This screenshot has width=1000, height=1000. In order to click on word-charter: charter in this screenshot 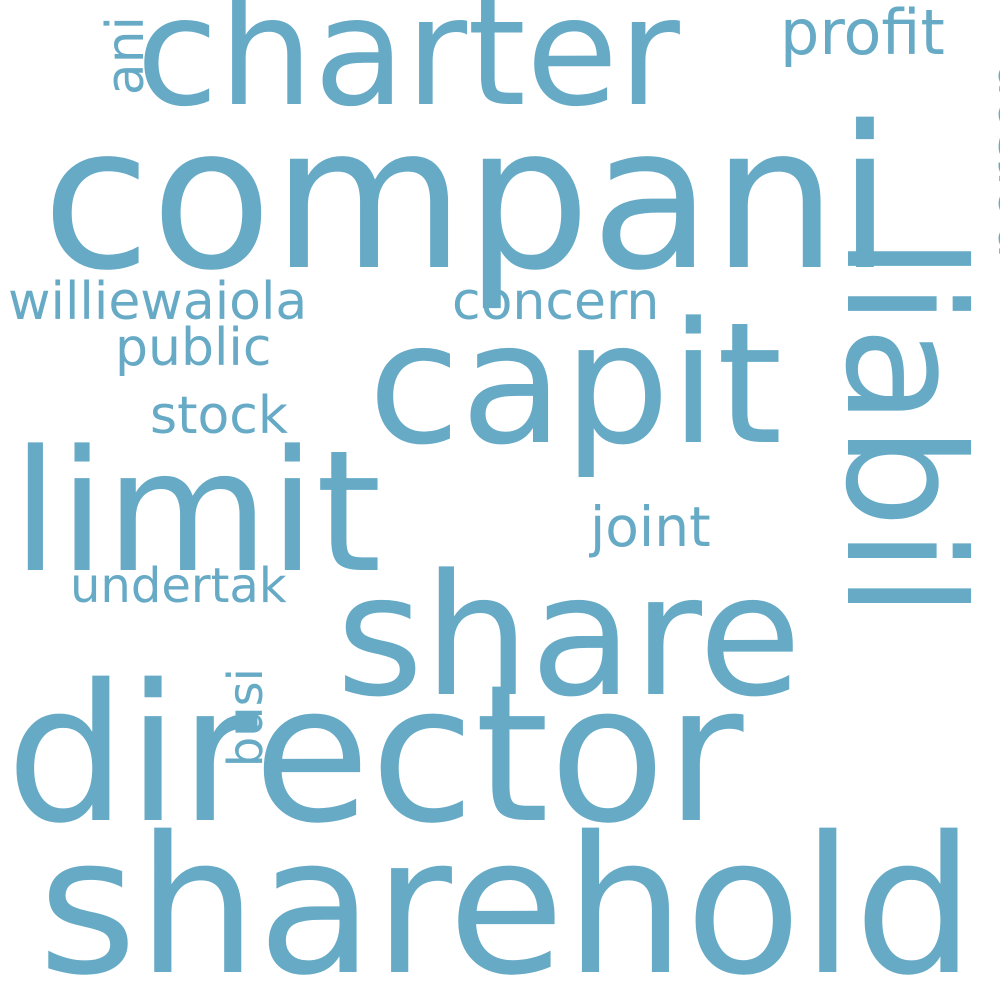, I will do `click(408, 70)`.